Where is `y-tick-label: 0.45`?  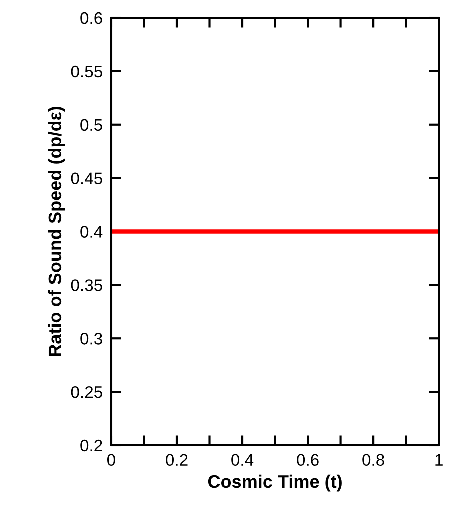 y-tick-label: 0.45 is located at coordinates (86, 178).